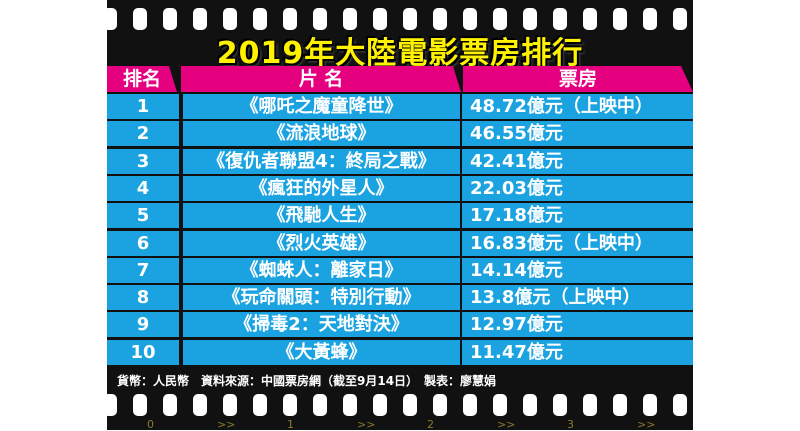  What do you see at coordinates (143, 325) in the screenshot?
I see `cell-rank: 9` at bounding box center [143, 325].